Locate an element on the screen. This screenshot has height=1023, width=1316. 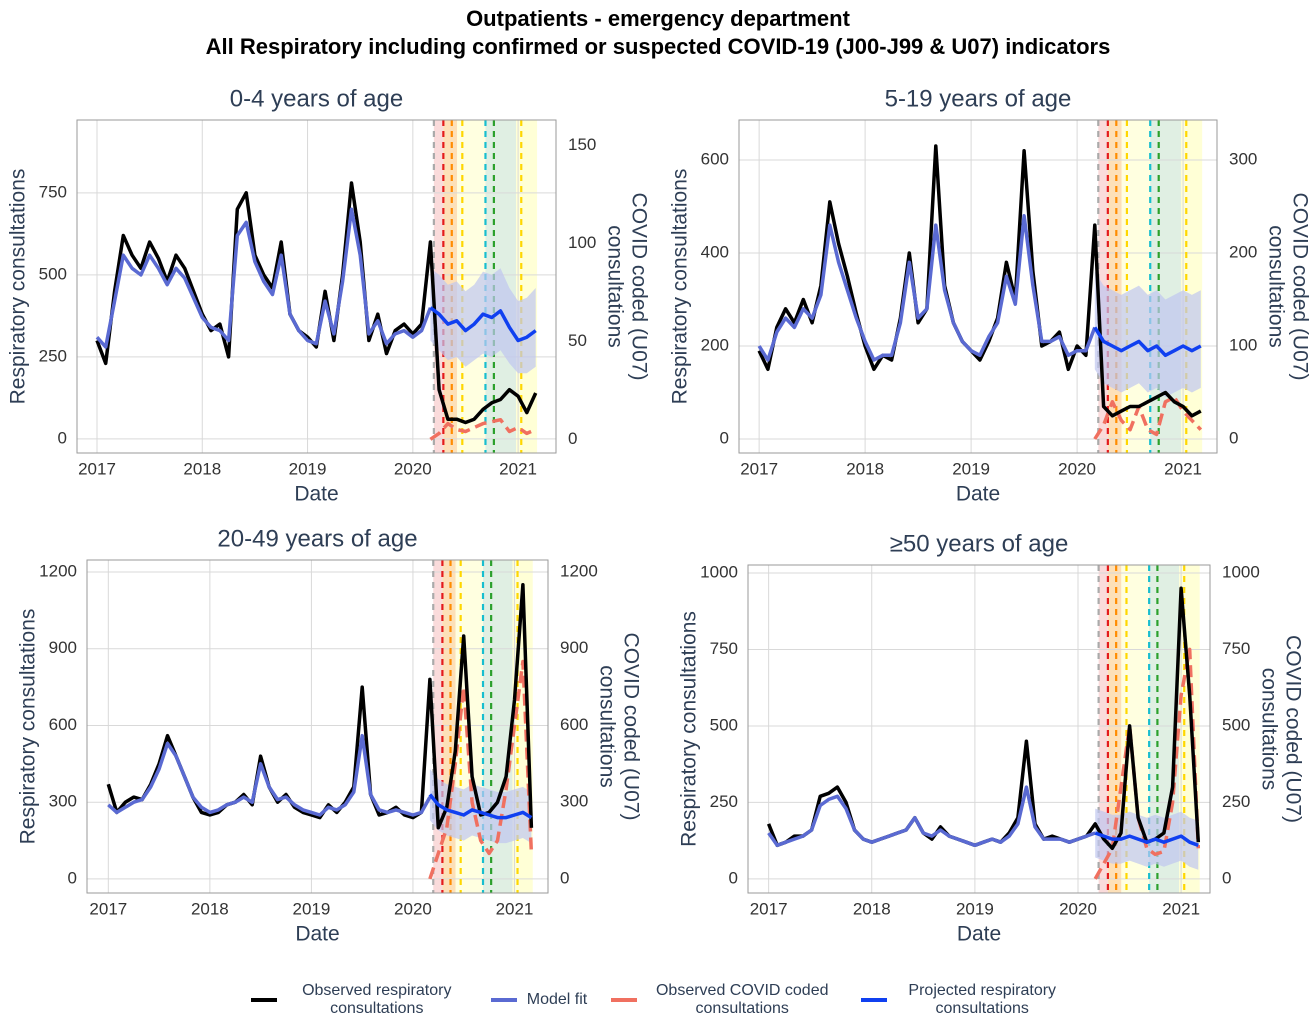
legend-item: Projected respiratory consultations is located at coordinates (963, 1000).